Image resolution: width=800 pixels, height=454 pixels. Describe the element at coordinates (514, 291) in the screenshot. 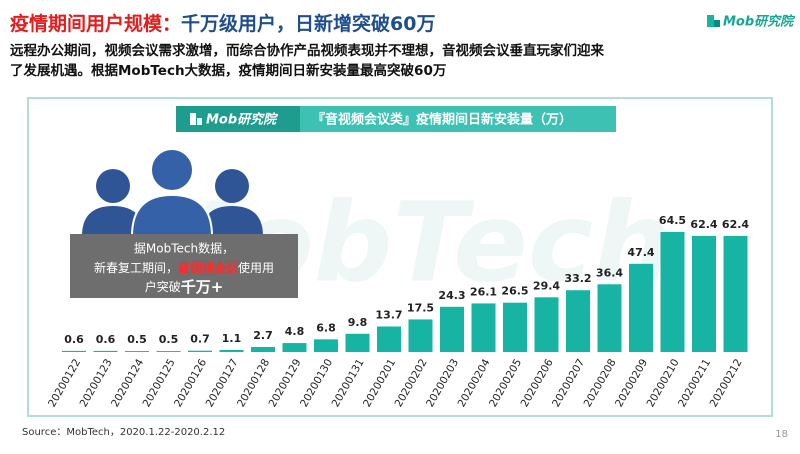

I see `value-label: 26.5` at that location.